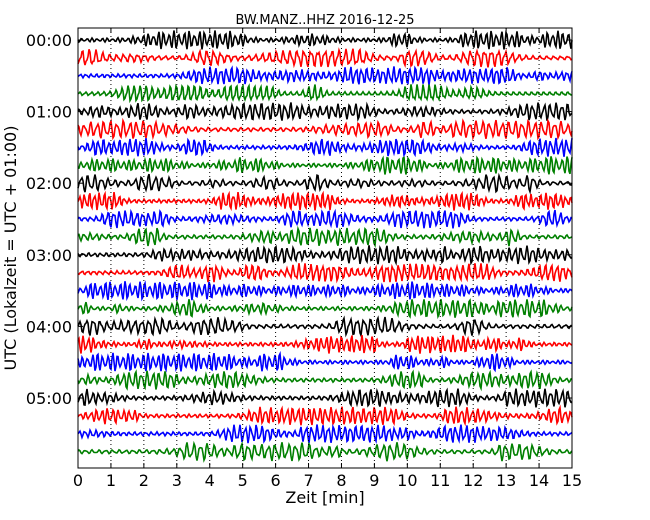 This screenshot has height=520, width=650. What do you see at coordinates (276, 480) in the screenshot?
I see `x-tick-label: 6` at bounding box center [276, 480].